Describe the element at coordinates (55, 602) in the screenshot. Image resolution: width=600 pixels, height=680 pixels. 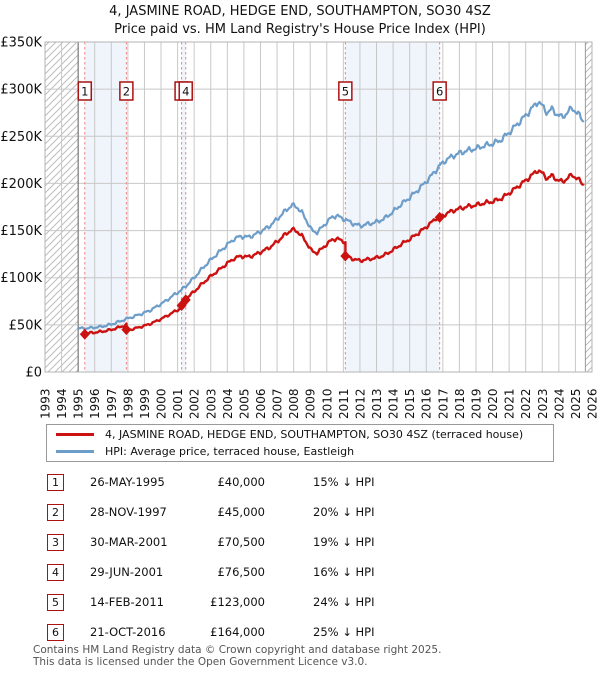
I see `sale-number-badge: 5` at that location.